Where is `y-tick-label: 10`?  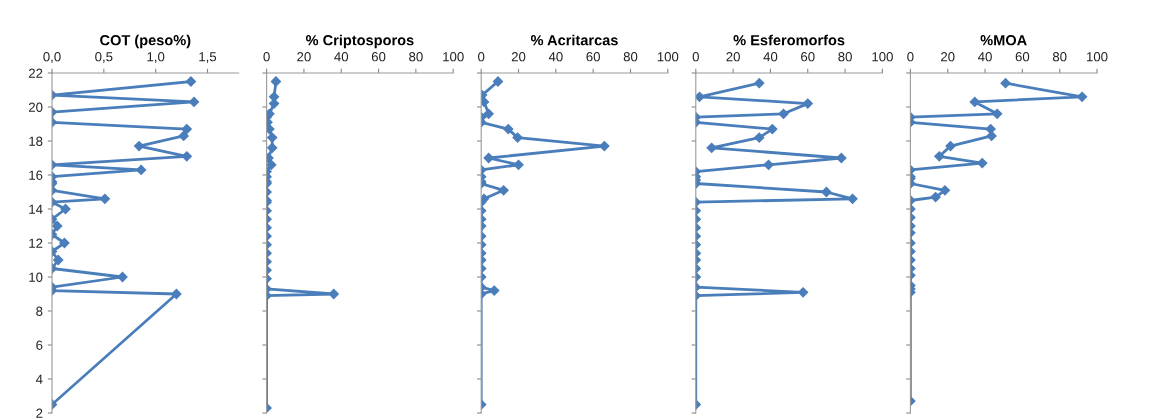 y-tick-label: 10 is located at coordinates (36, 277).